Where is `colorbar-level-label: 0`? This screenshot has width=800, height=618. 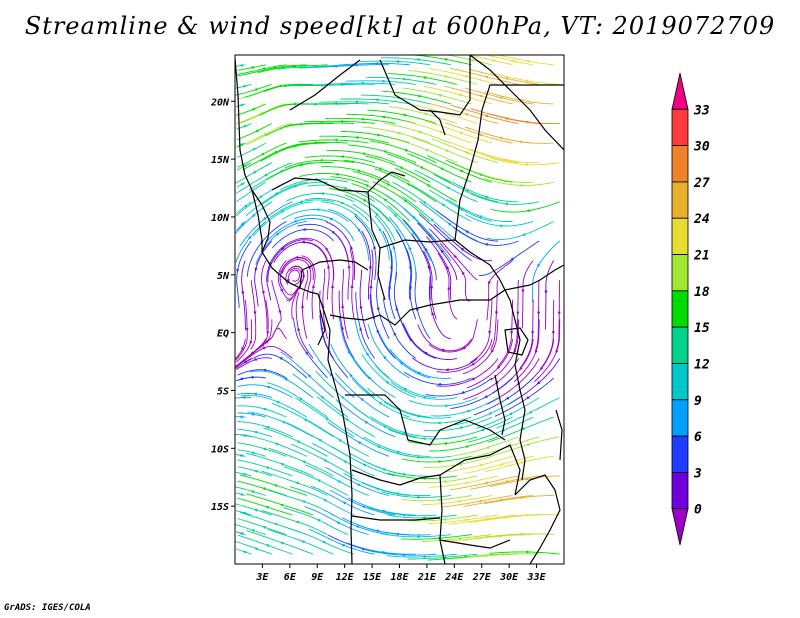
colorbar-level-label: 0 is located at coordinates (698, 510).